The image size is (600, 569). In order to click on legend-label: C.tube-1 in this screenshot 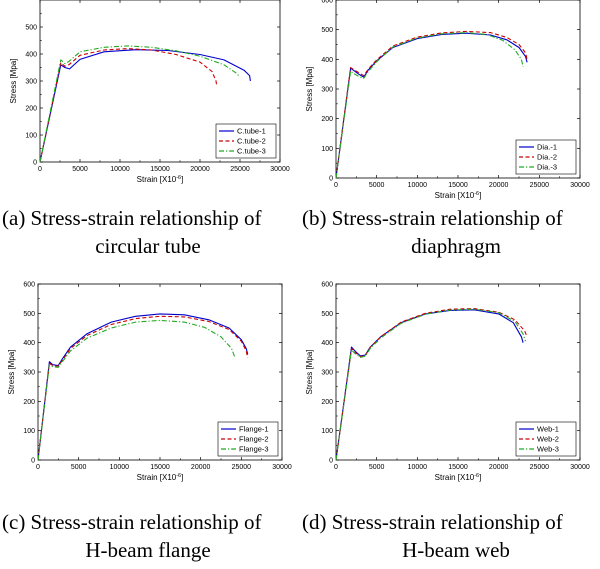, I will do `click(251, 131)`.